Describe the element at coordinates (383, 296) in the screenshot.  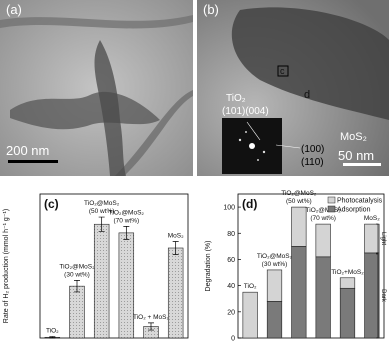
I see `annotation: Dark` at that location.